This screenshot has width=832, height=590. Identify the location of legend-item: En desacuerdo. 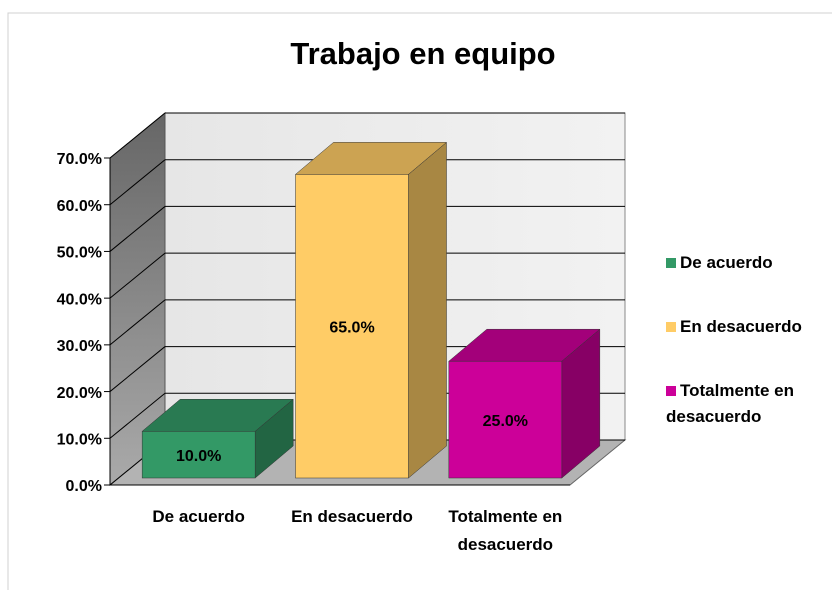
(746, 327).